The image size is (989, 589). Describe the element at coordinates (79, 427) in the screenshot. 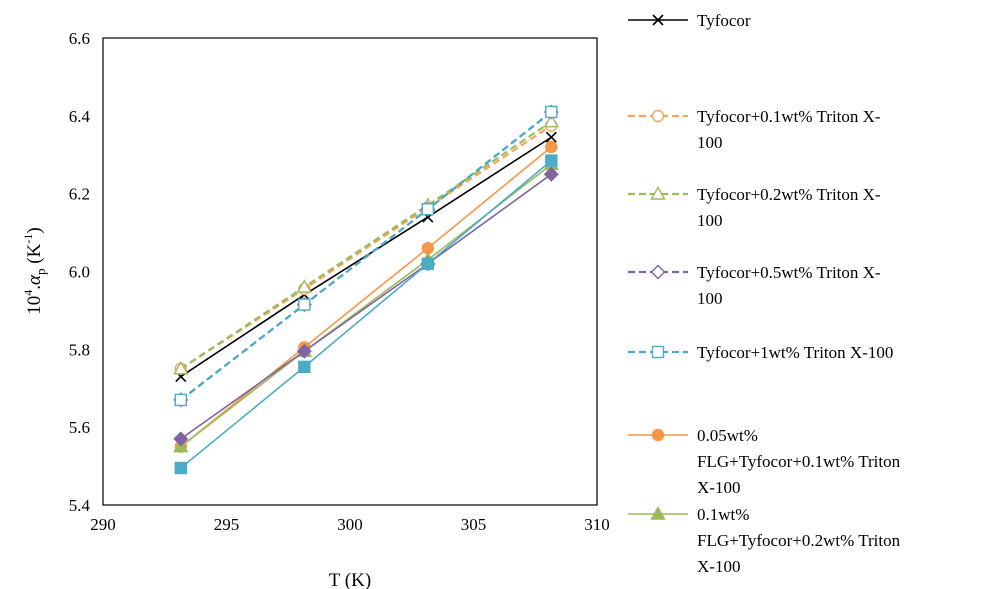

I see `y-tick-label: 5.6` at that location.